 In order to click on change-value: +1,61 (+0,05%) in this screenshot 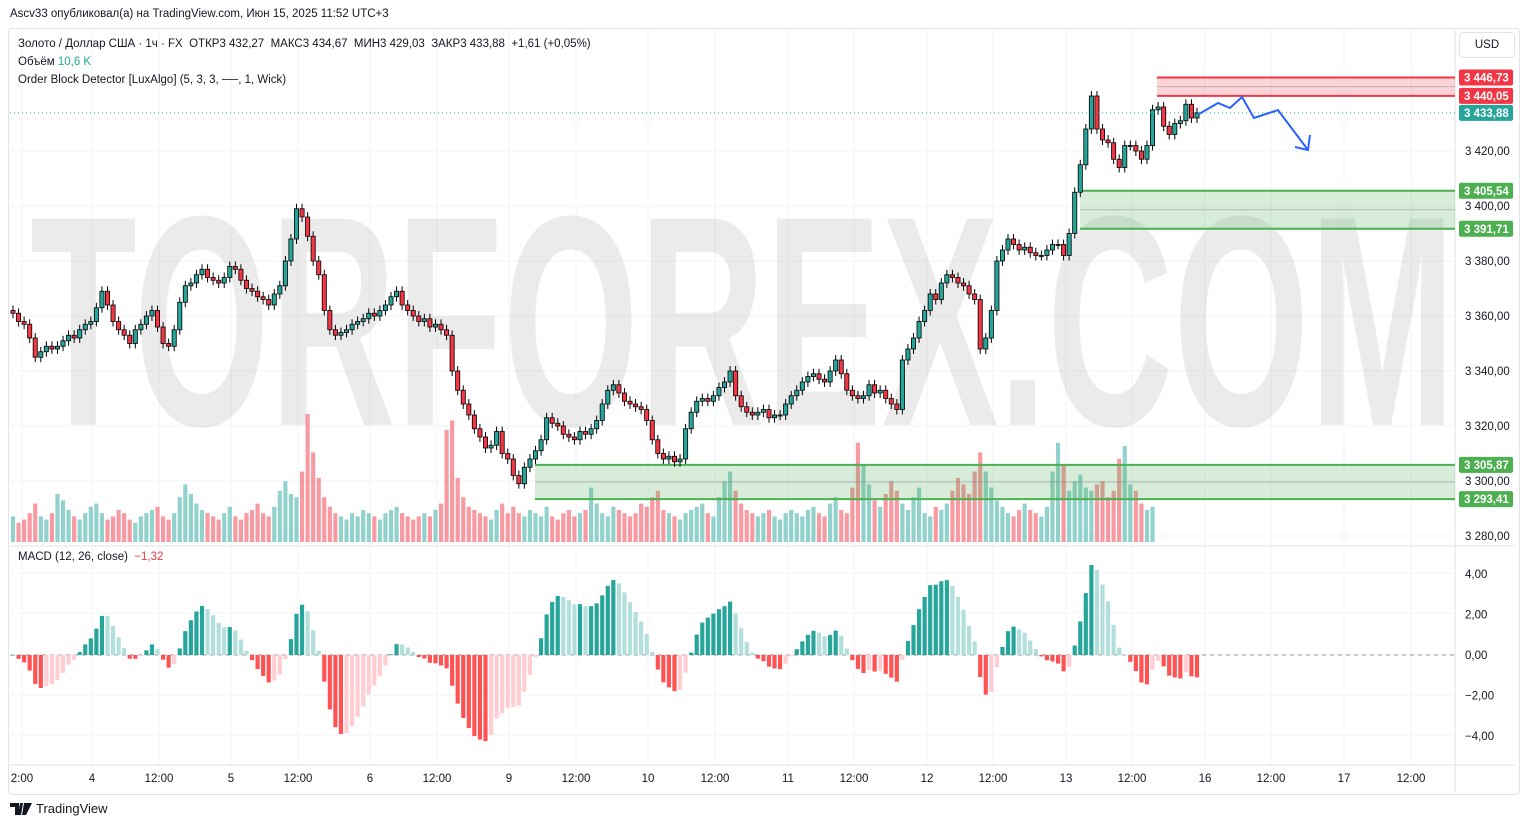, I will do `click(551, 44)`.